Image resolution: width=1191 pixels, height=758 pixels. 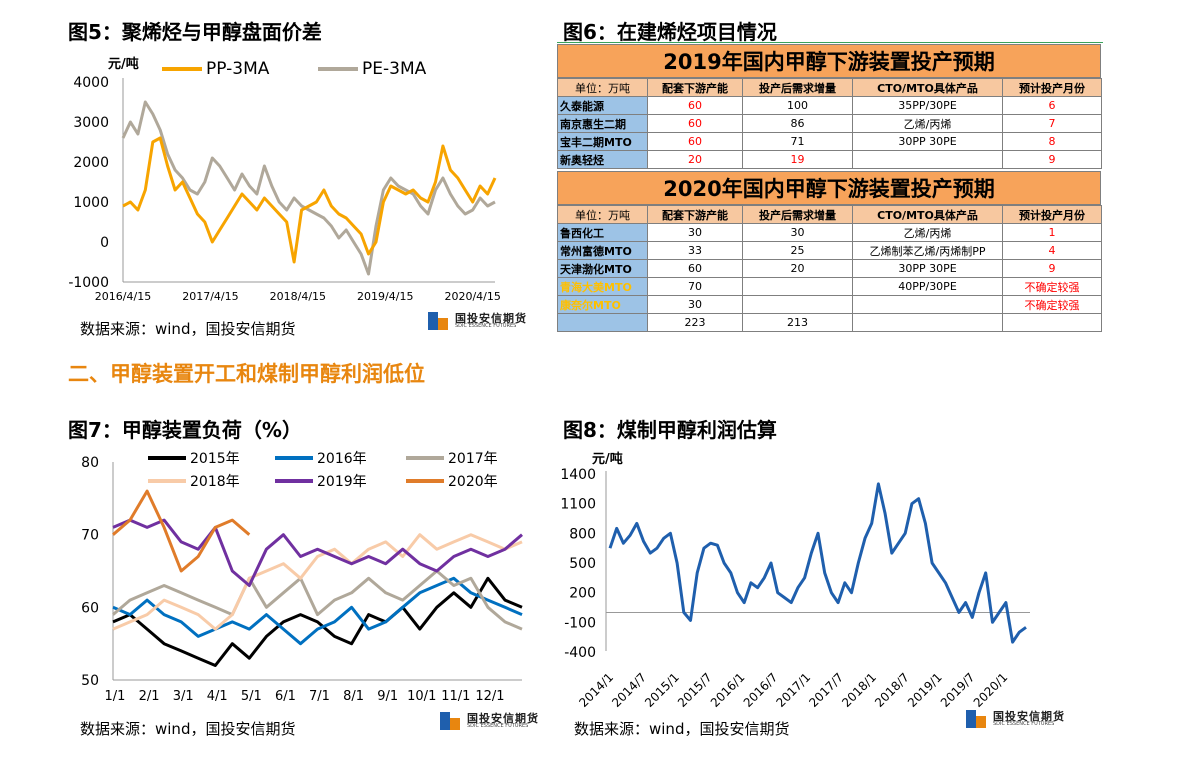 I want to click on fig7-xtick-label: 8/1, so click(x=353, y=696).